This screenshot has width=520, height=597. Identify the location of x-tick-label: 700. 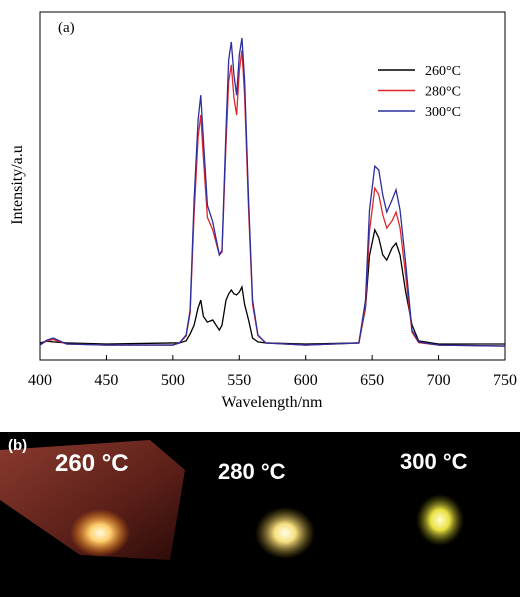
(439, 380).